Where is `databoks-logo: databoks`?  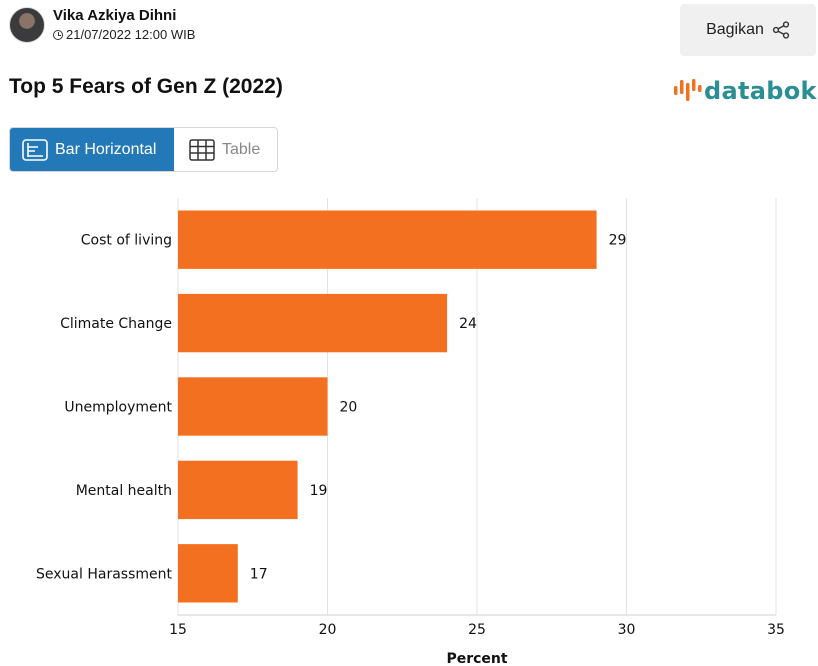 databoks-logo: databoks is located at coordinates (745, 91).